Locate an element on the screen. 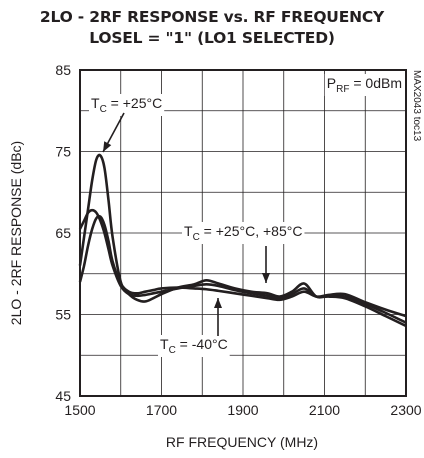 Image resolution: width=424 pixels, height=458 pixels. condition-label-bg is located at coordinates (364, 85).